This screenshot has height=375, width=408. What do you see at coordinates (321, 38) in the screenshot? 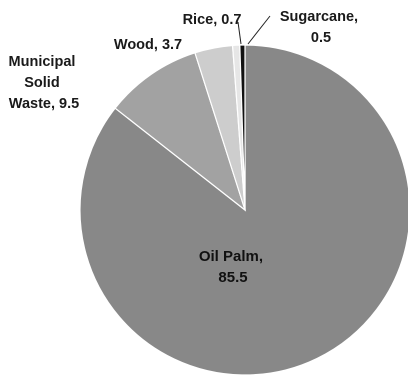
I see `data-label-sugarcane-line-2: 0.5` at bounding box center [321, 38].